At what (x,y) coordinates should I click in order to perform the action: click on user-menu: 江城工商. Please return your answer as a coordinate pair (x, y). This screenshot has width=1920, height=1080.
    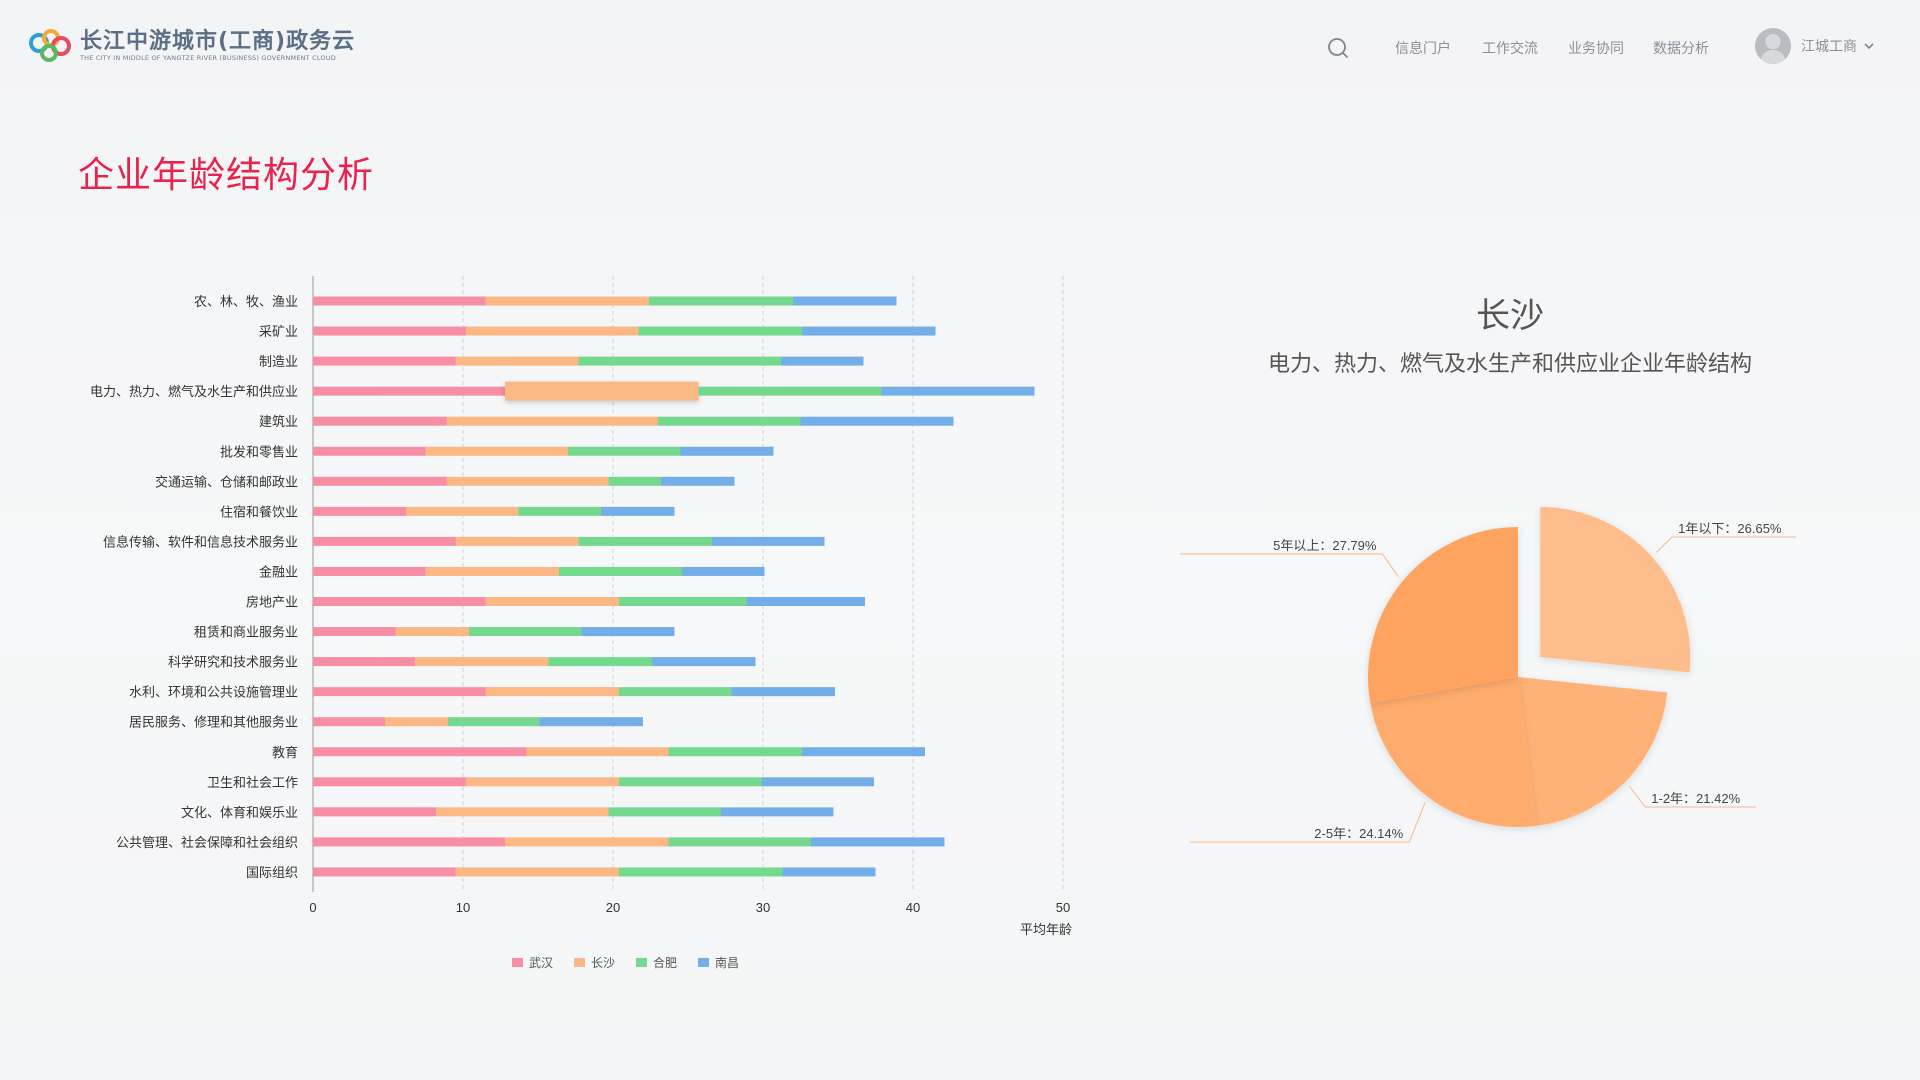
    Looking at the image, I should click on (1815, 46).